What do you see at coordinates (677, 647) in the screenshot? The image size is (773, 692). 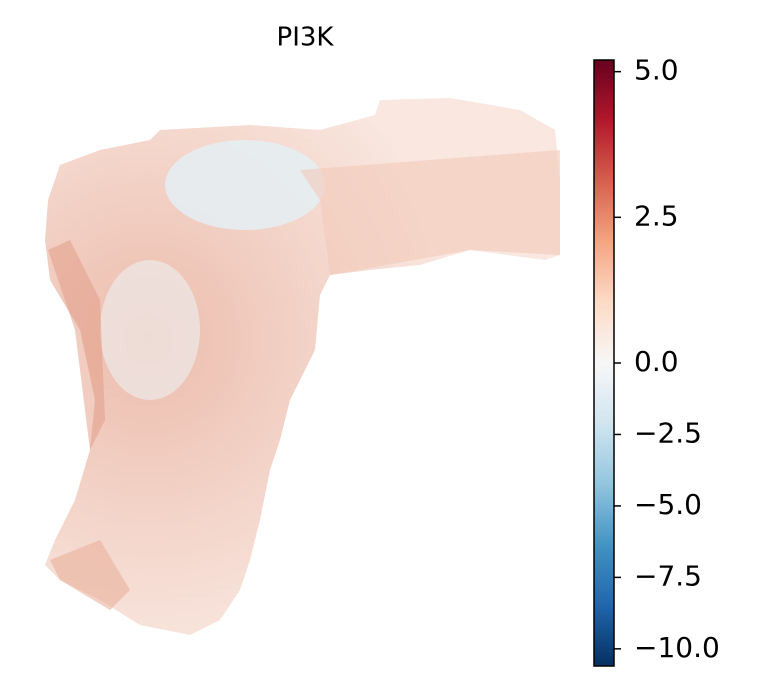 I see `colorbar-tick-label: −10.0` at bounding box center [677, 647].